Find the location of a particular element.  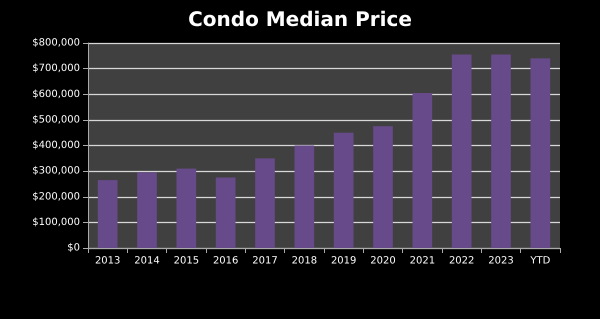

x-tick-label: 2018 is located at coordinates (305, 261).